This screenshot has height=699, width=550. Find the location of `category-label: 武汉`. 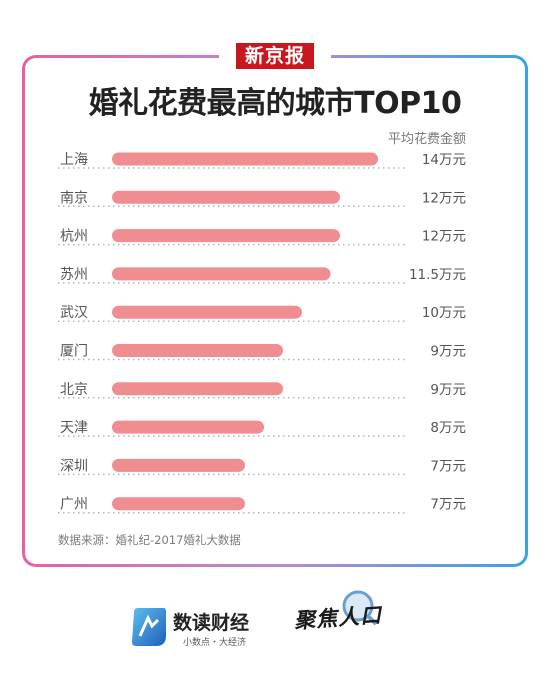

category-label: 武汉 is located at coordinates (74, 313).